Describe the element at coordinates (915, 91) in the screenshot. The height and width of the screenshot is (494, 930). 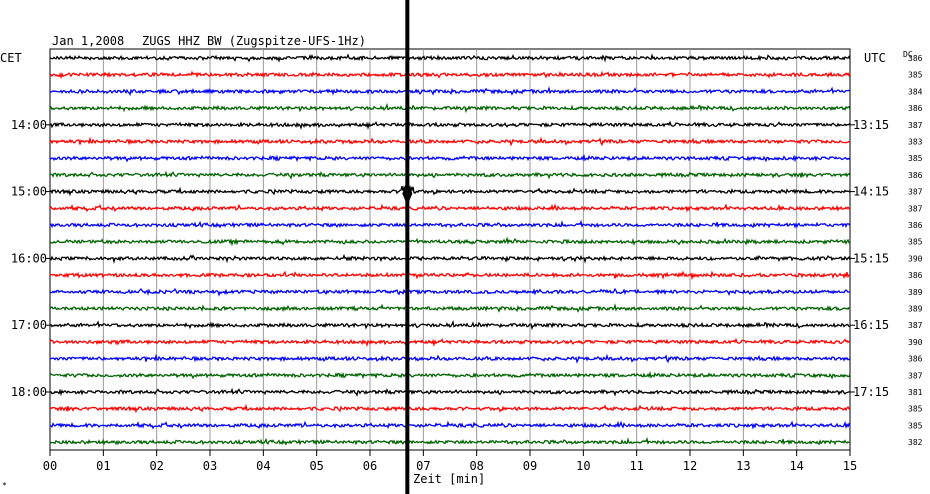
I see `dc-value: 384` at that location.